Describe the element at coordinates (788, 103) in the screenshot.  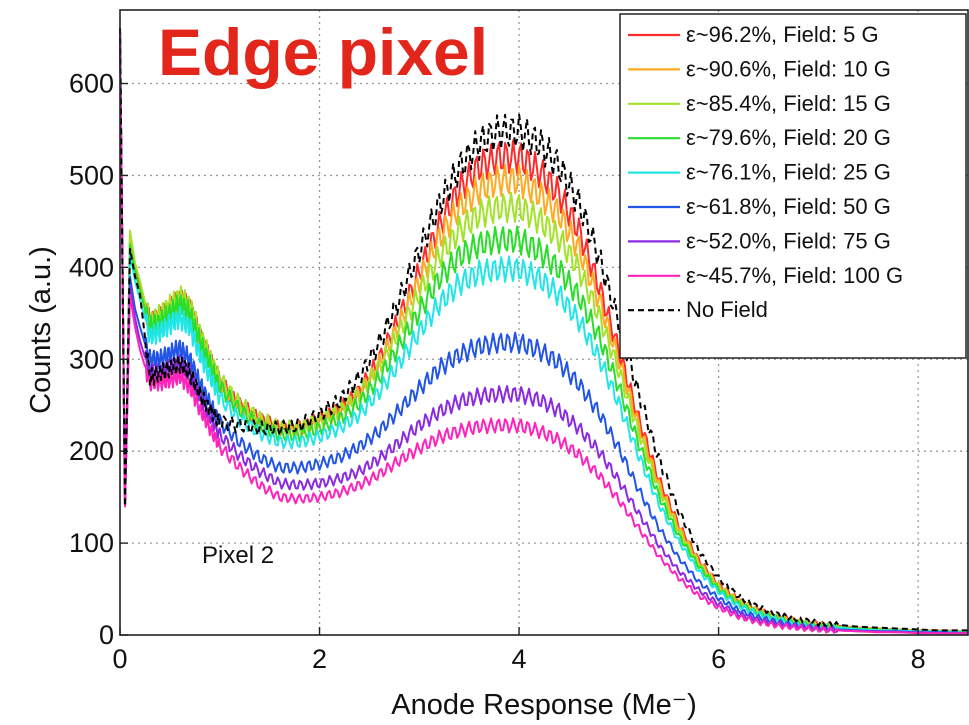
I see `legend-entry-label: ε~85.4%, Field: 15 G` at that location.